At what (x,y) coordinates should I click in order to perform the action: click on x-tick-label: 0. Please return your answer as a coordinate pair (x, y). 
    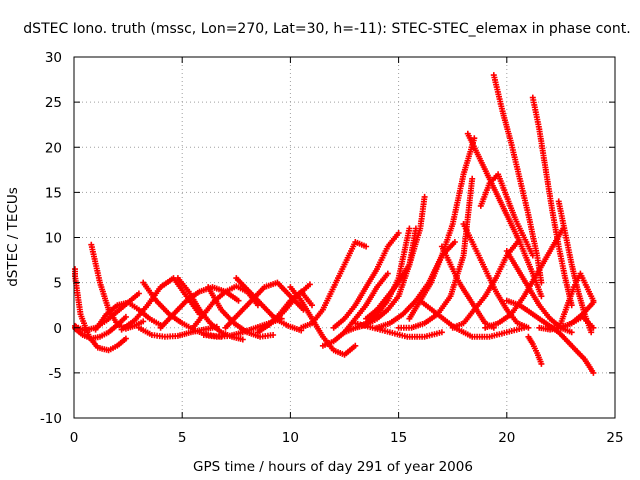
    Looking at the image, I should click on (74, 438).